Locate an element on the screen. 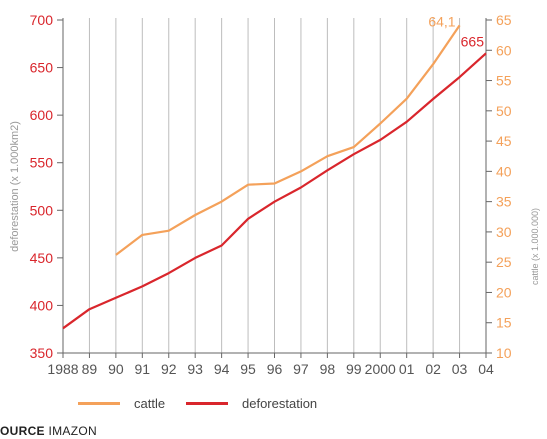  right-tick-label-55: 55 is located at coordinates (504, 81).